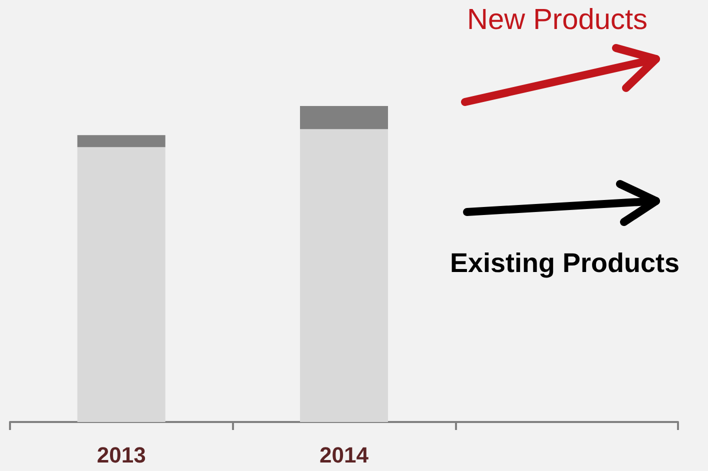  I want to click on x-tick-label: 2013, so click(121, 455).